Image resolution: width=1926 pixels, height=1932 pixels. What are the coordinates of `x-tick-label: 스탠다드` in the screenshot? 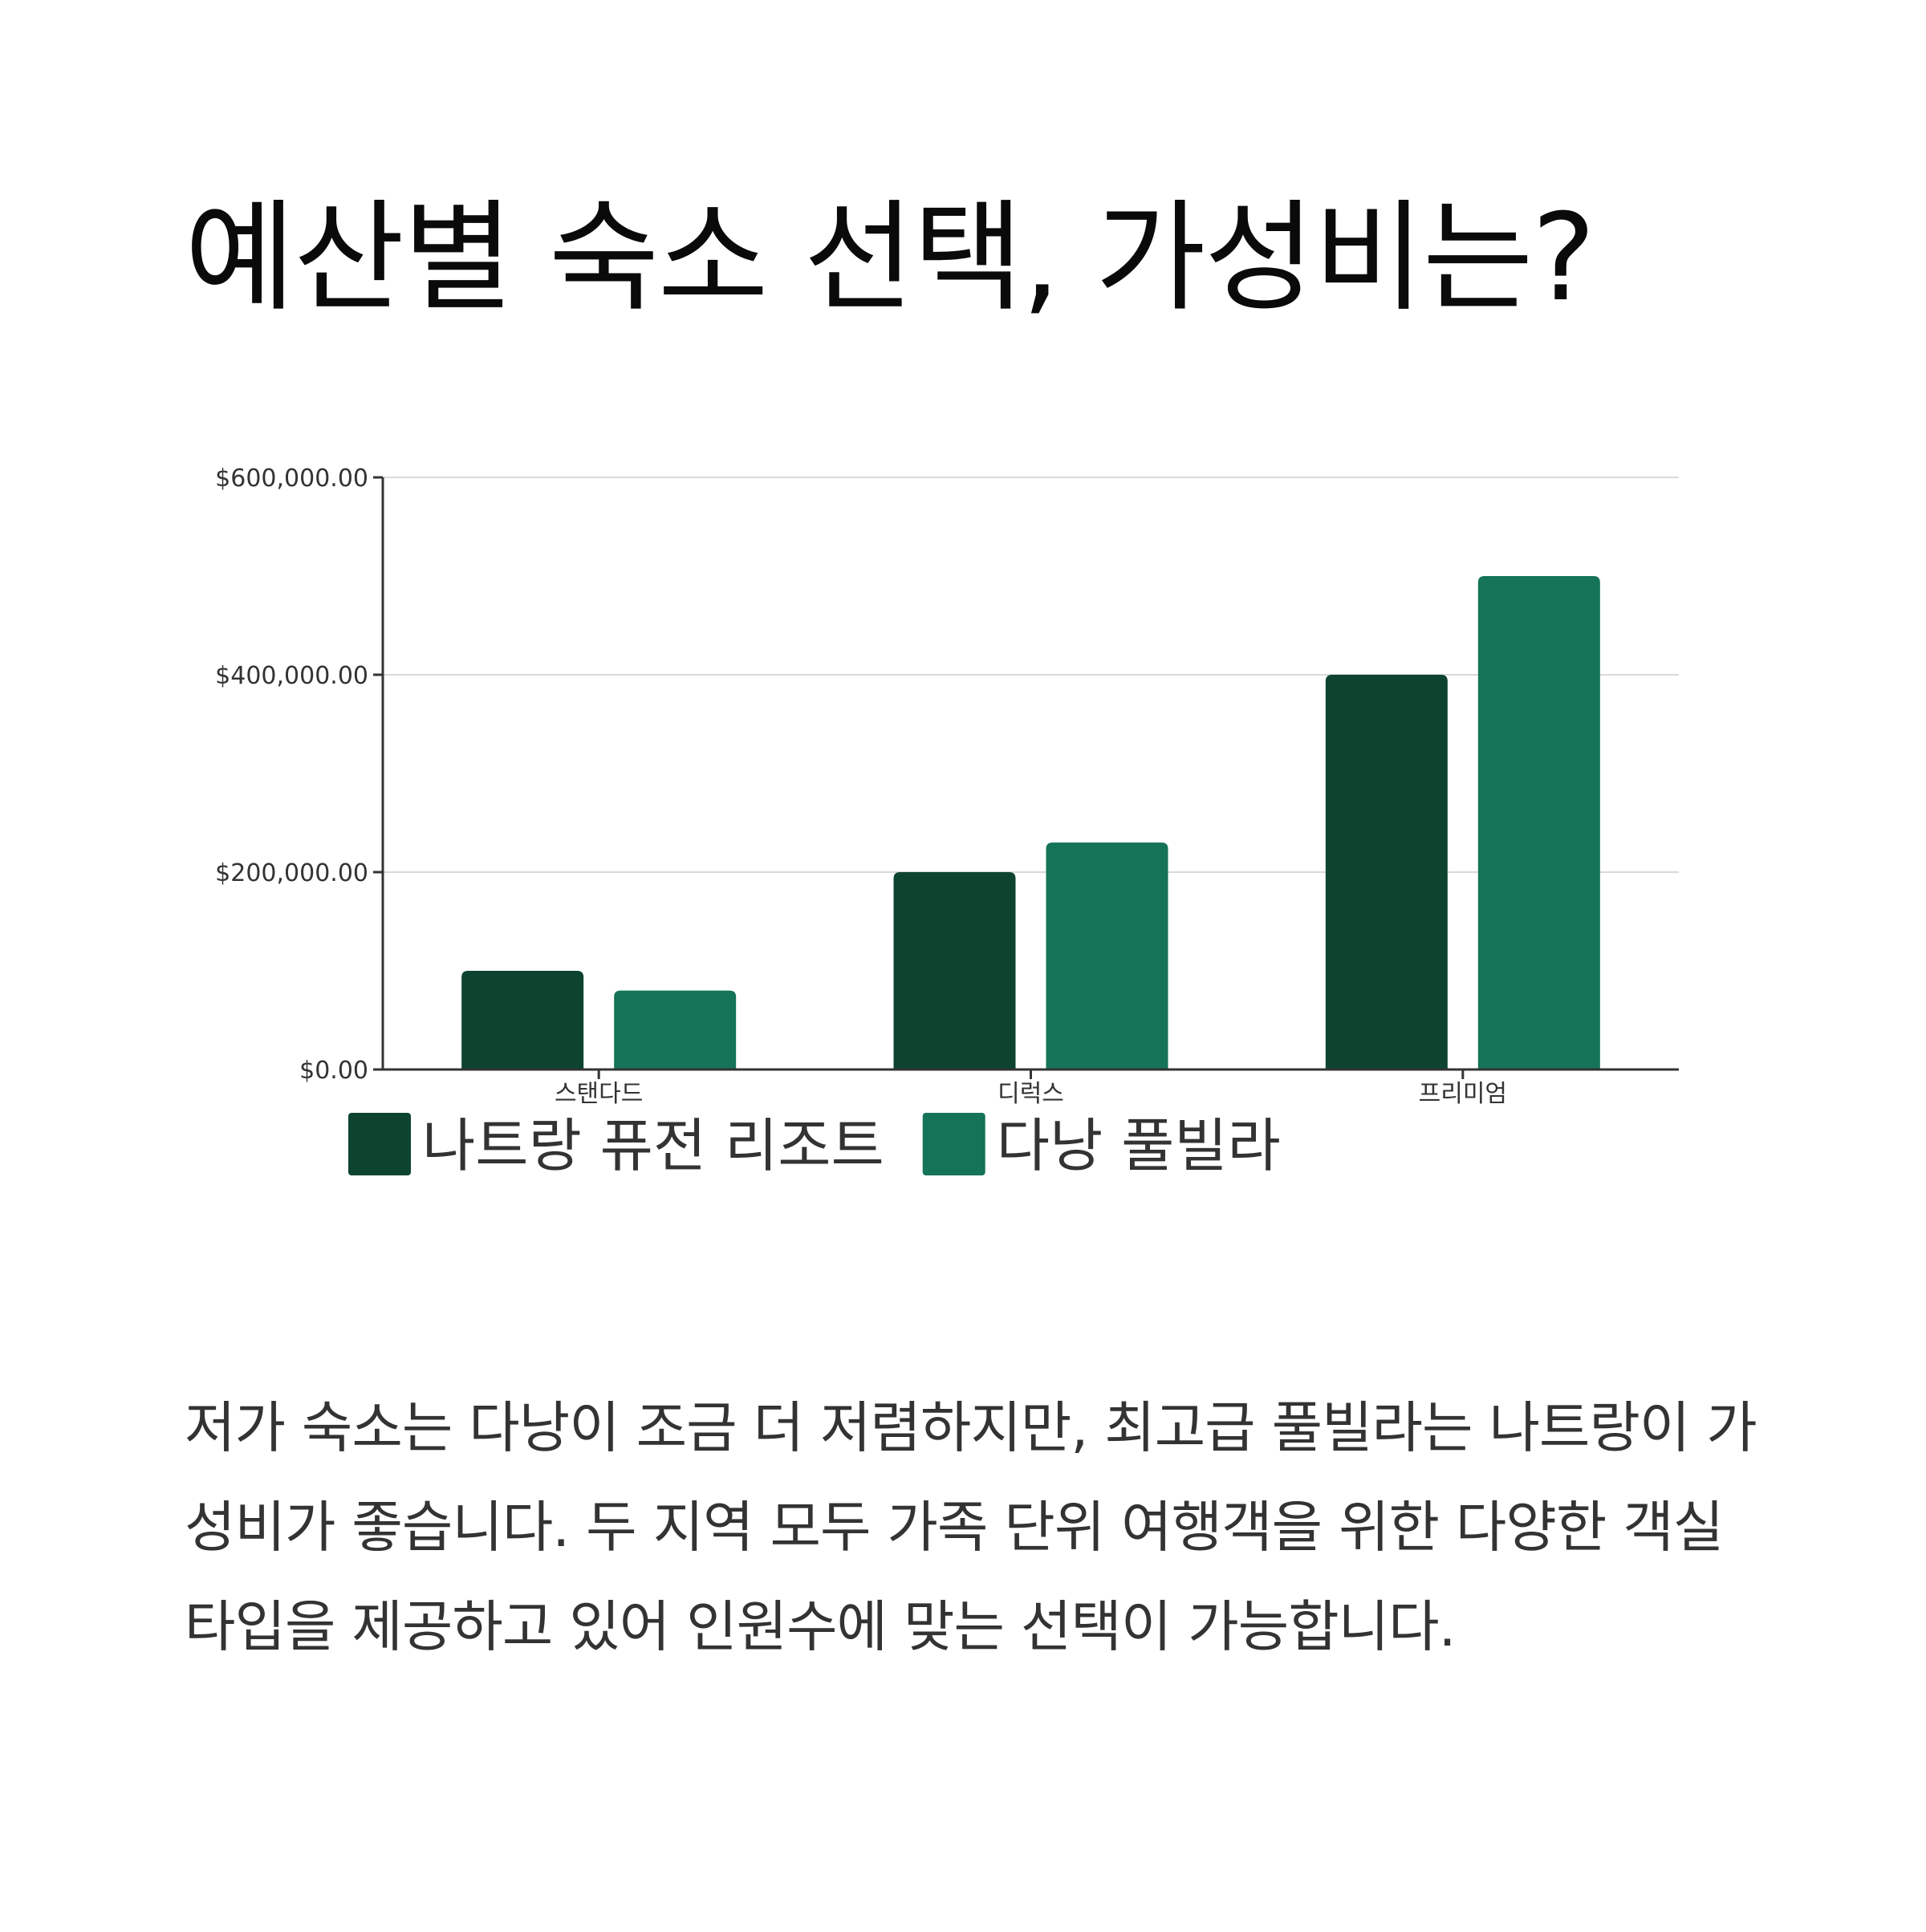 It's located at (599, 1094).